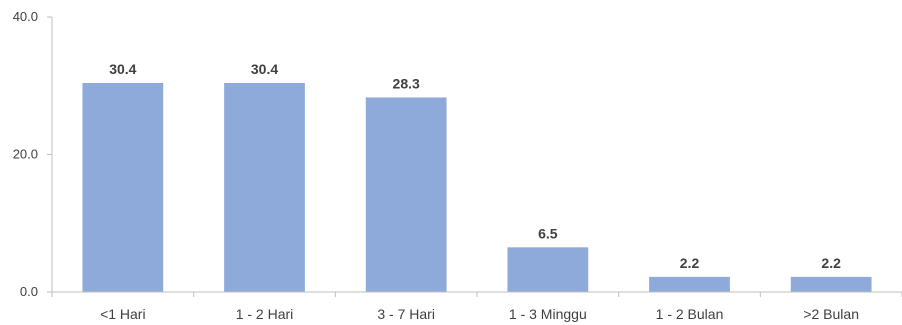  I want to click on y-axis: 0.0 20.0 40.0, so click(33, 154).